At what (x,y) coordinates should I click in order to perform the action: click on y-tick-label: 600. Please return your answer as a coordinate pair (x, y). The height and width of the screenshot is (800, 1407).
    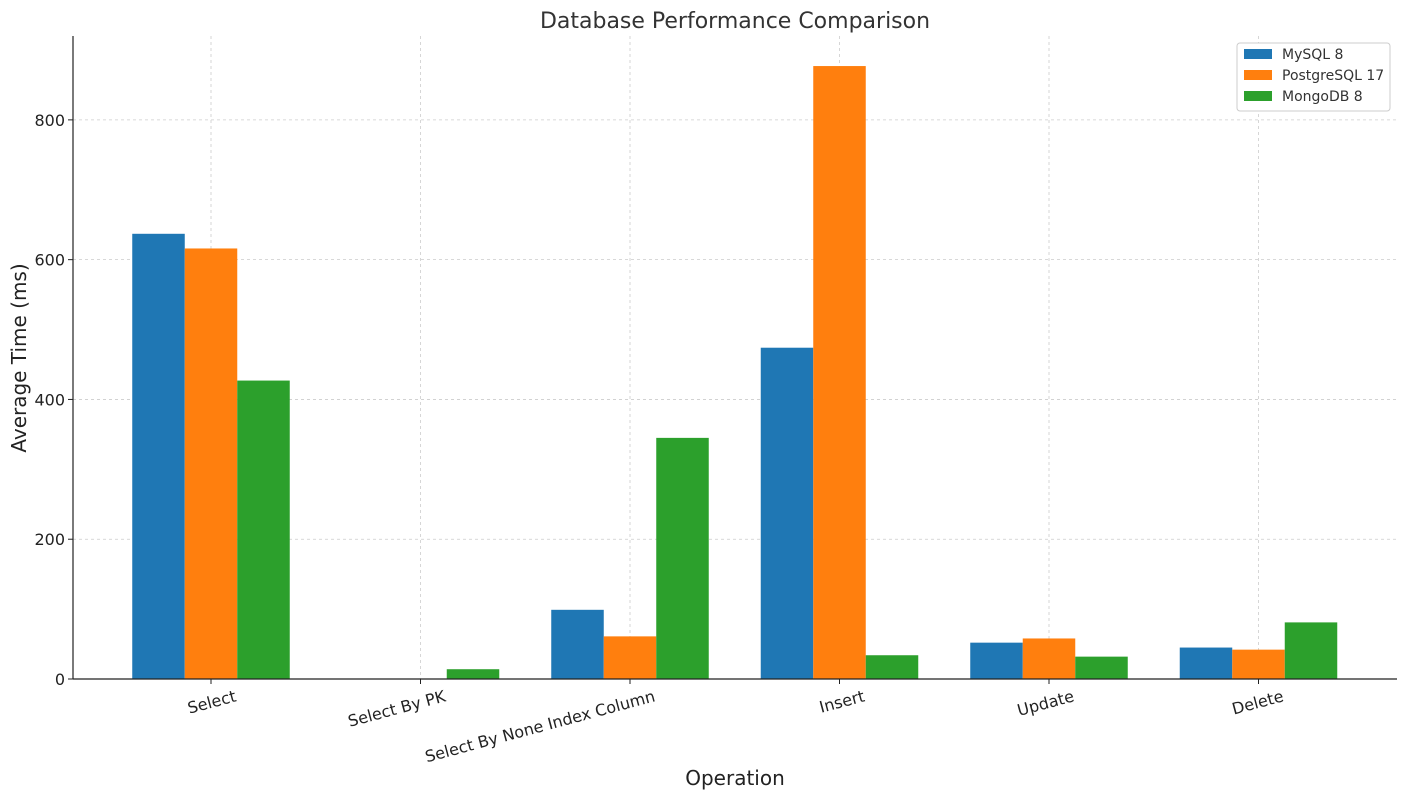
    Looking at the image, I should click on (49, 260).